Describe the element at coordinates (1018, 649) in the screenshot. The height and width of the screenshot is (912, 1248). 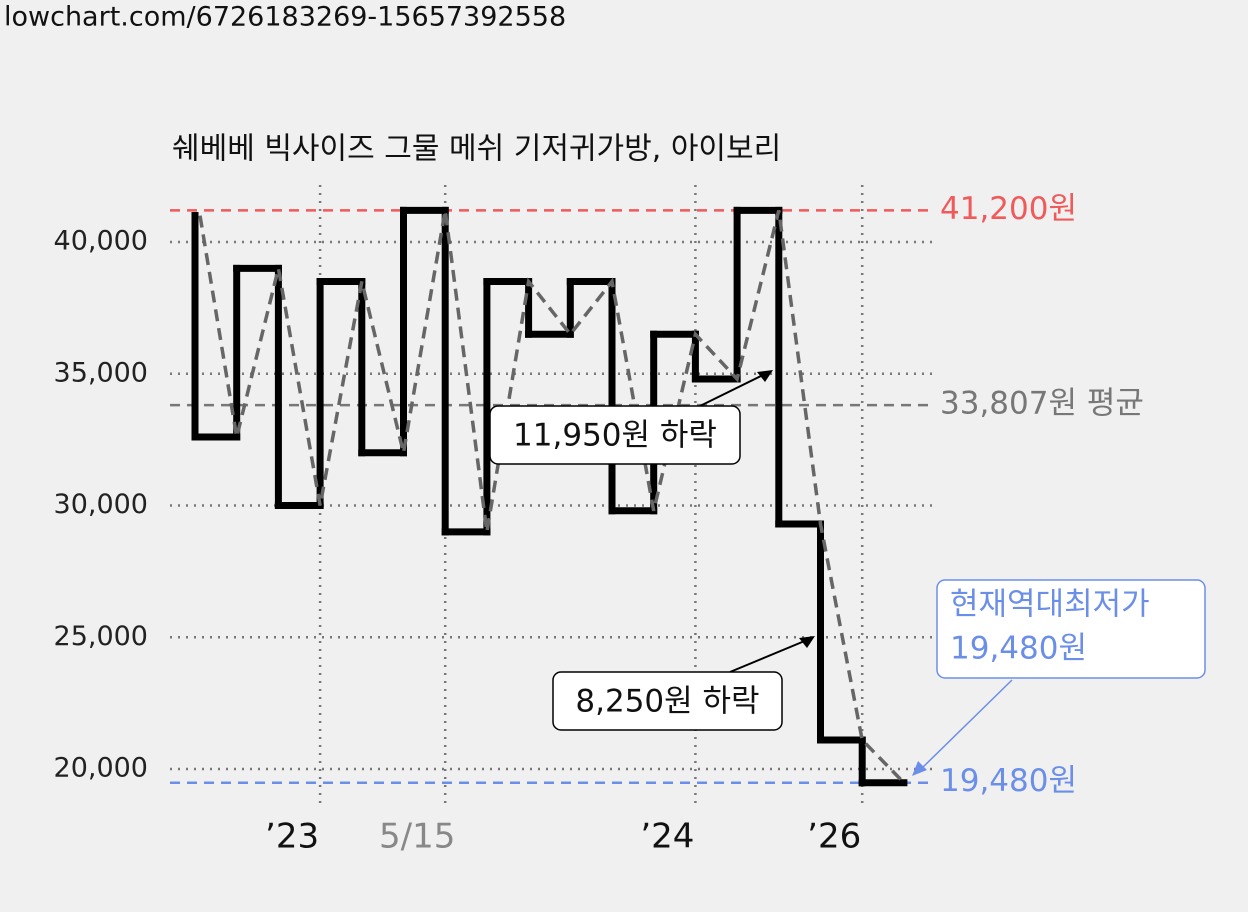
I see `annotation-text: 19,480원` at that location.